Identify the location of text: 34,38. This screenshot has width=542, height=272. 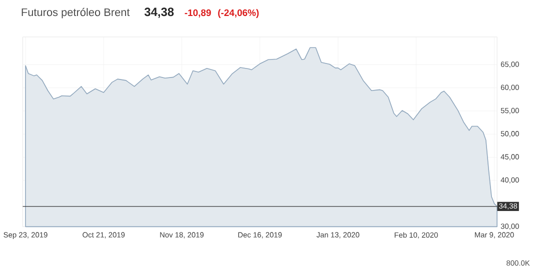
(159, 13).